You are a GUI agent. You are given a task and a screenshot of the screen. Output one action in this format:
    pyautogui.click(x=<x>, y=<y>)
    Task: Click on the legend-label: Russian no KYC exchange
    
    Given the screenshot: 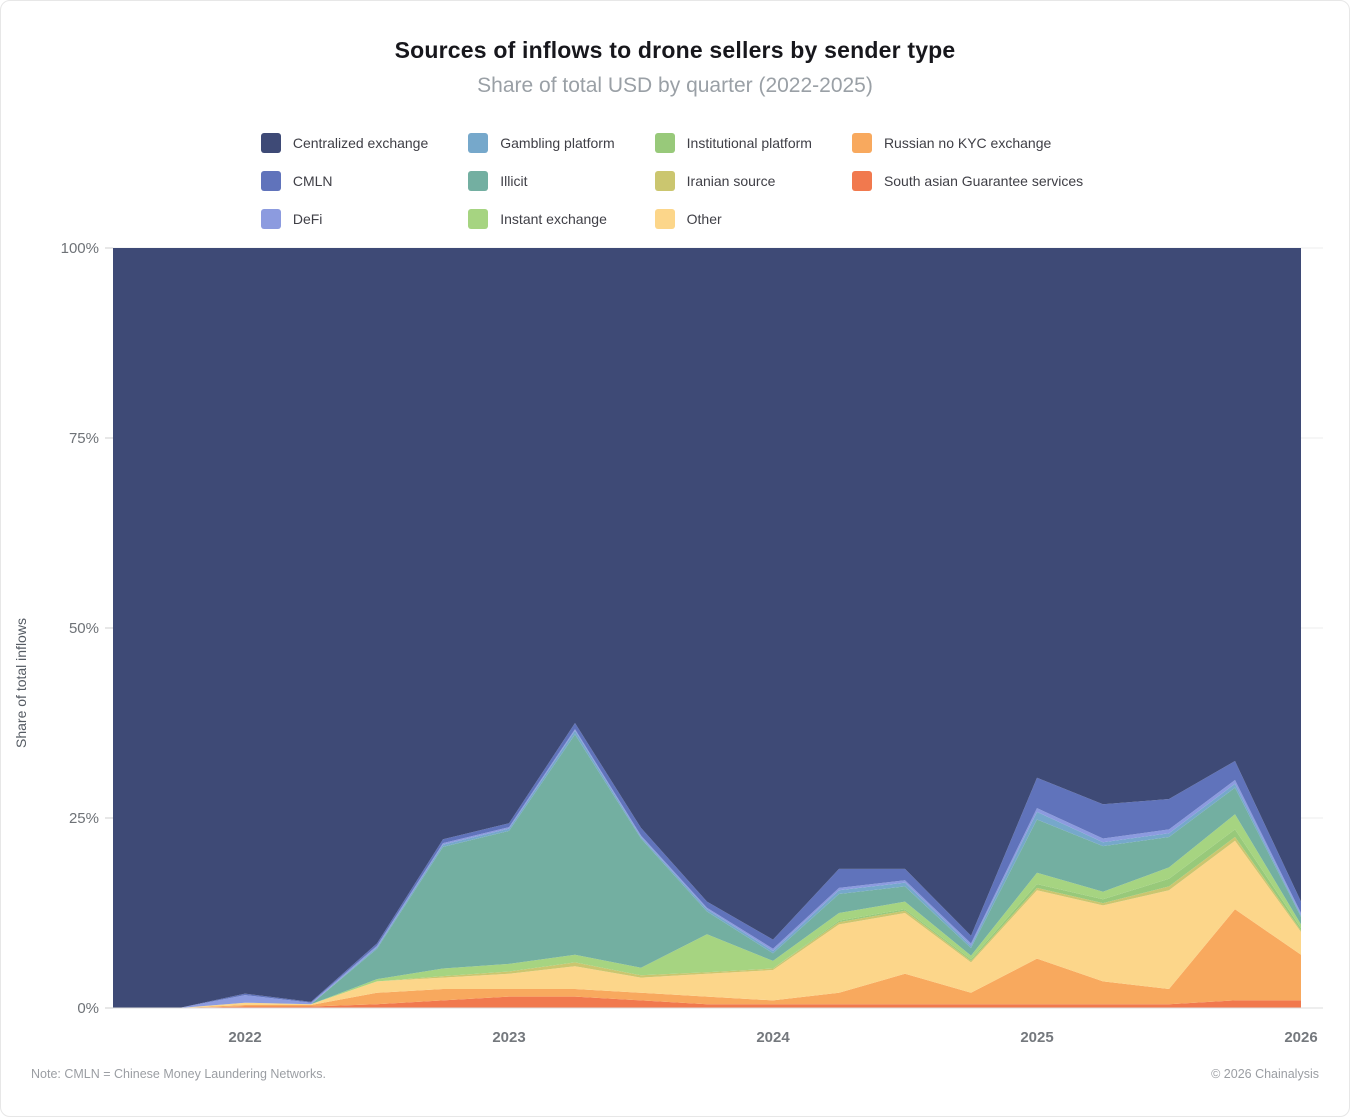 What is the action you would take?
    pyautogui.click(x=967, y=143)
    